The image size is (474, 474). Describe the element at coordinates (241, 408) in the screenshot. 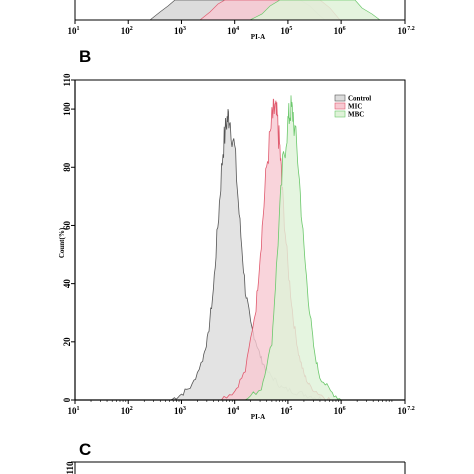

I see `x-ticks: 10 1 10 2 10 3 10 4 10 5 10 6 10 7.2` at that location.